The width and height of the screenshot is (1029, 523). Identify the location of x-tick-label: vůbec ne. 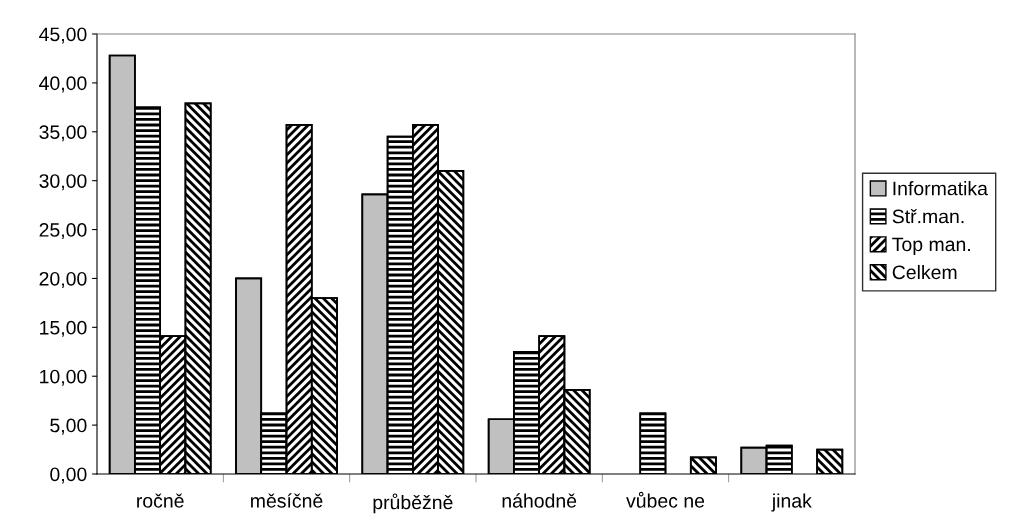
(665, 499).